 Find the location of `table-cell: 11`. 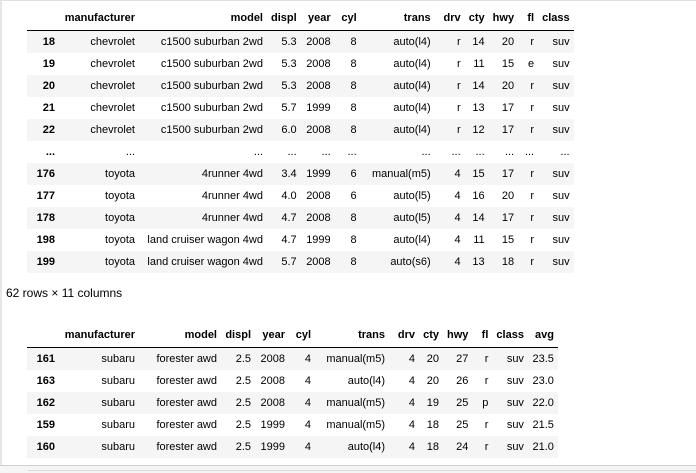

table-cell: 11 is located at coordinates (479, 64).